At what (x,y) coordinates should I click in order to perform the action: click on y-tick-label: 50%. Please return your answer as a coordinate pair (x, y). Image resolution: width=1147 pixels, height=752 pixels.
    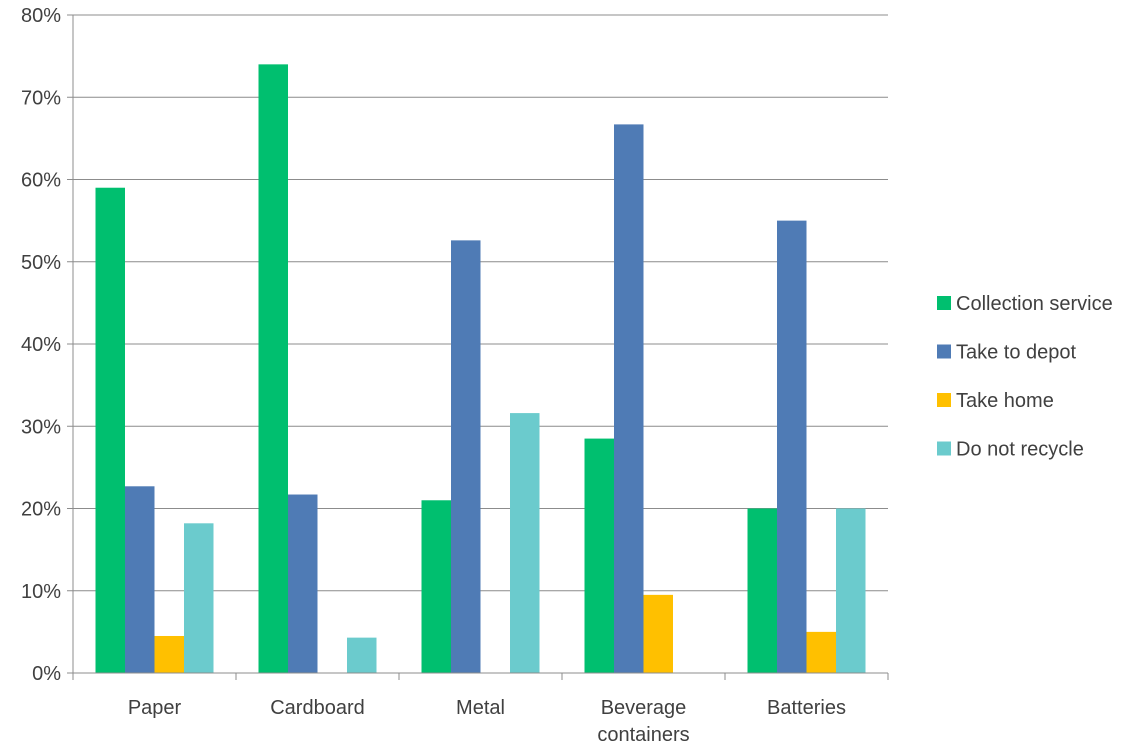
    Looking at the image, I should click on (41, 263).